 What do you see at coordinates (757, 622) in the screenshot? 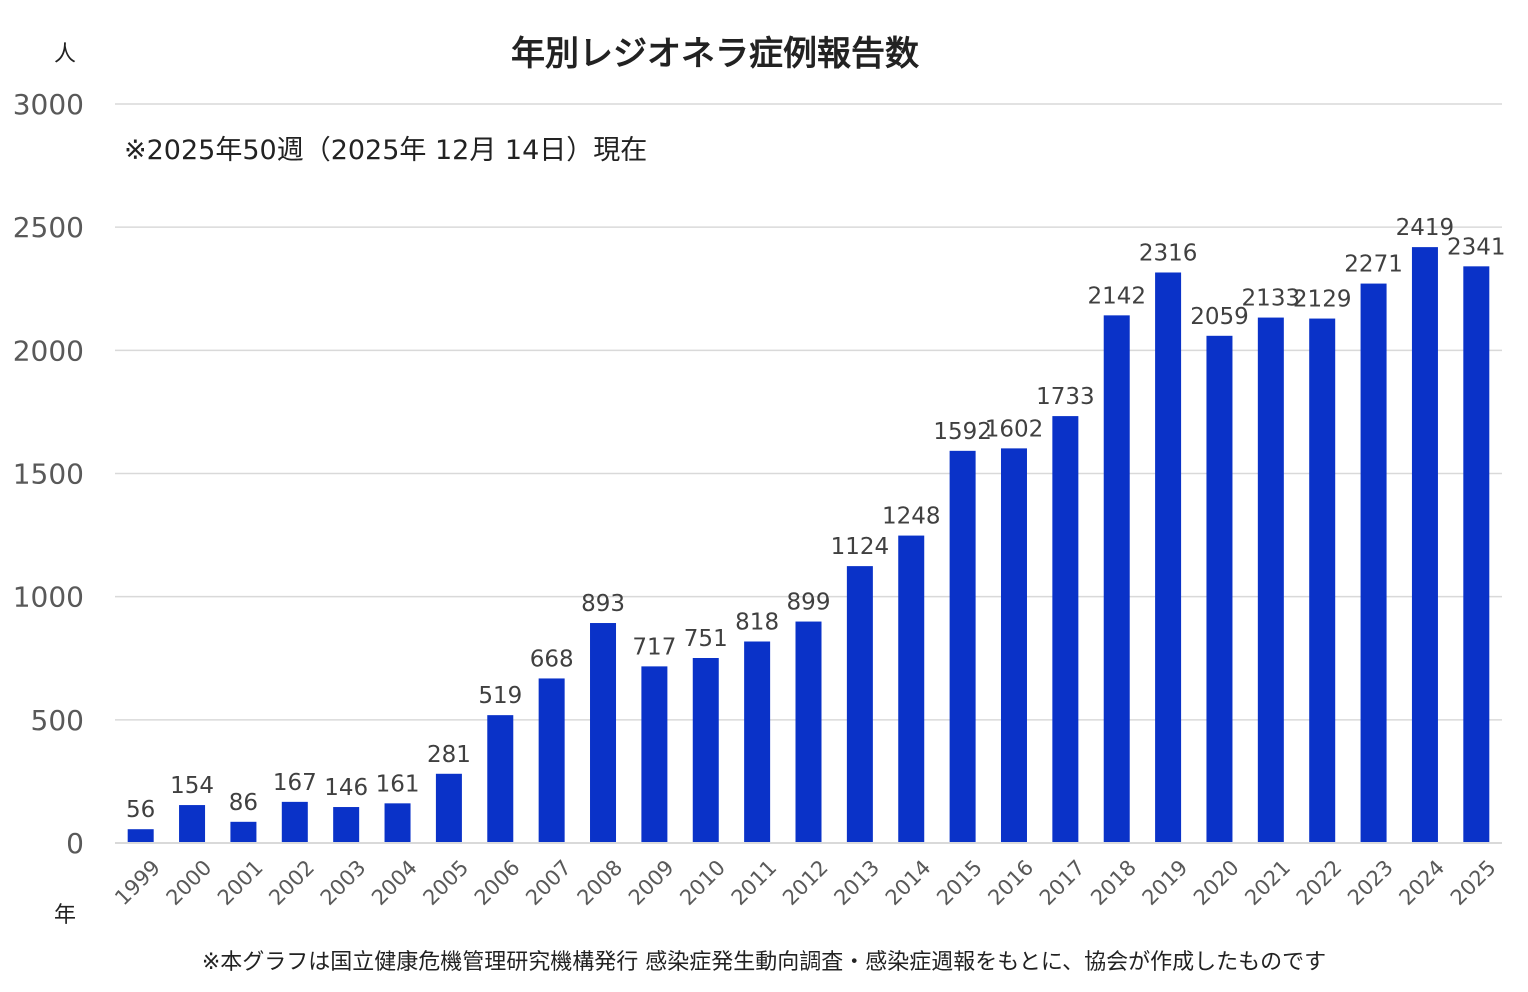
I see `data-label: 818` at bounding box center [757, 622].